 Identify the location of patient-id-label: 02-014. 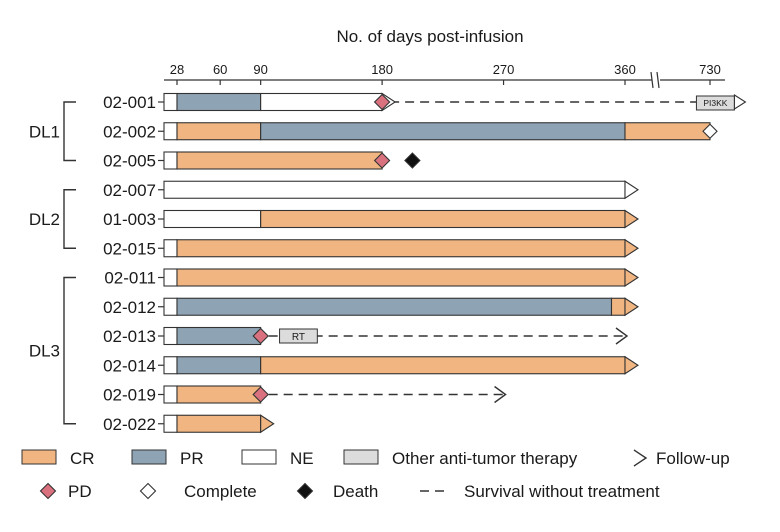
(129, 365).